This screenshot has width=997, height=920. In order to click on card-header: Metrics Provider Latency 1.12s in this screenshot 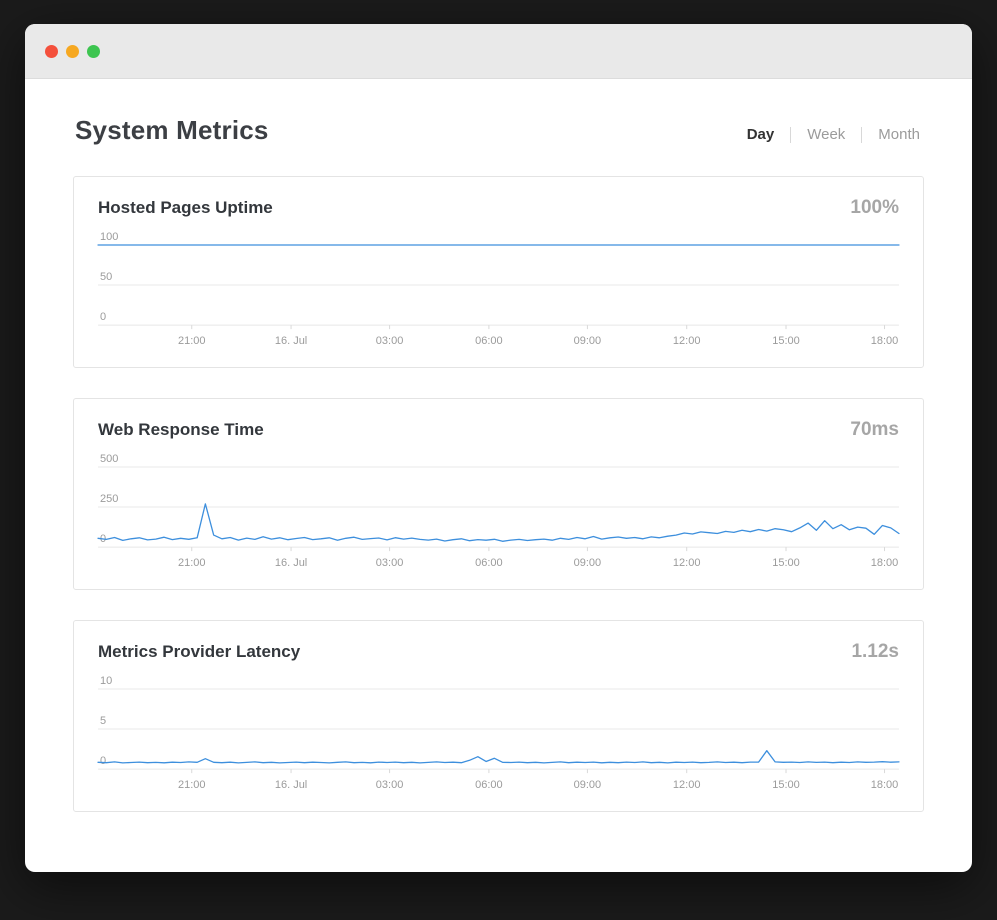, I will do `click(498, 652)`.